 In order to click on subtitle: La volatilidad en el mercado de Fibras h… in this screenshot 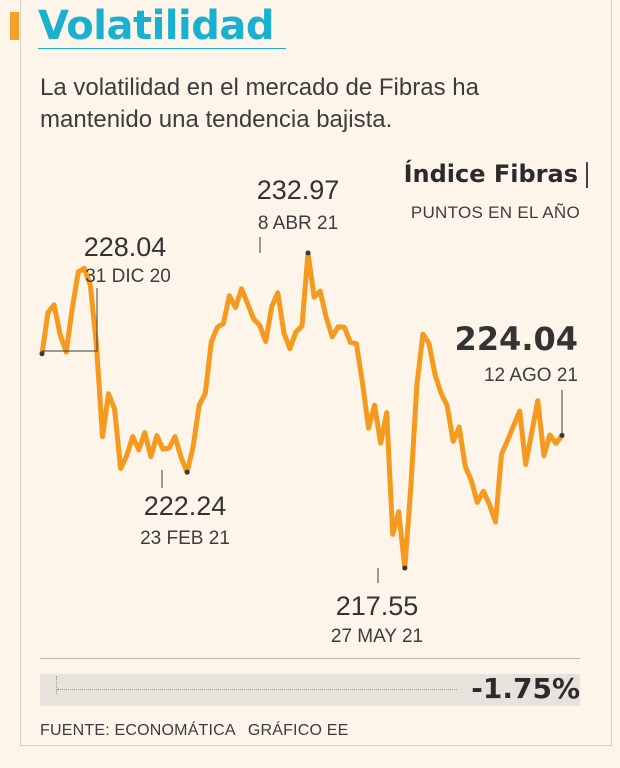, I will do `click(259, 103)`.